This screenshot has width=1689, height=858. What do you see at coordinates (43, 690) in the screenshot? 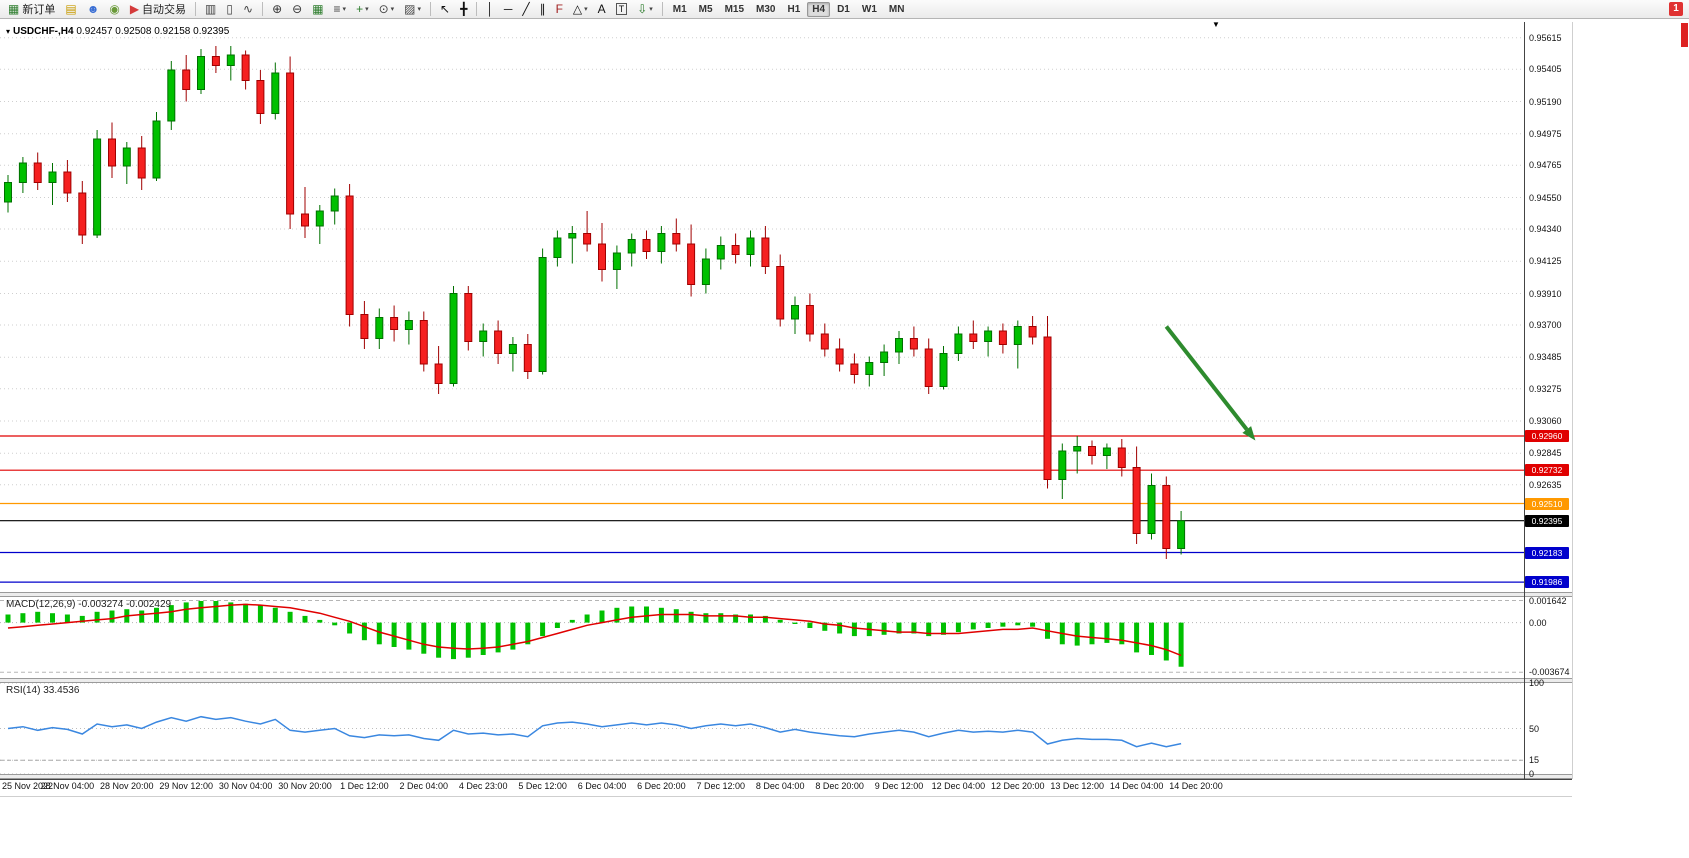
I see `rsi-title: RSI(14) 33.4536` at bounding box center [43, 690].